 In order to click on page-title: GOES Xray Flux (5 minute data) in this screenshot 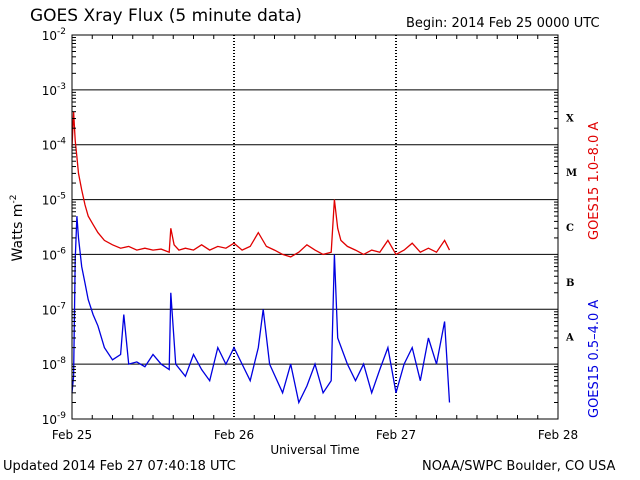, I will do `click(166, 16)`.